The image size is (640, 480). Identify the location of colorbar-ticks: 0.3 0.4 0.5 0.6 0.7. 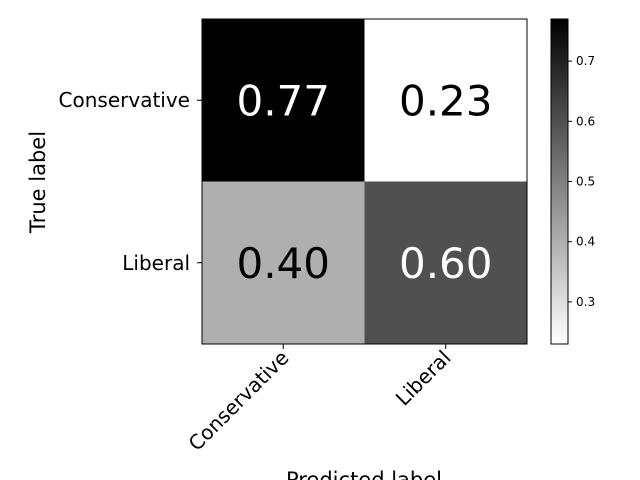
(581, 181).